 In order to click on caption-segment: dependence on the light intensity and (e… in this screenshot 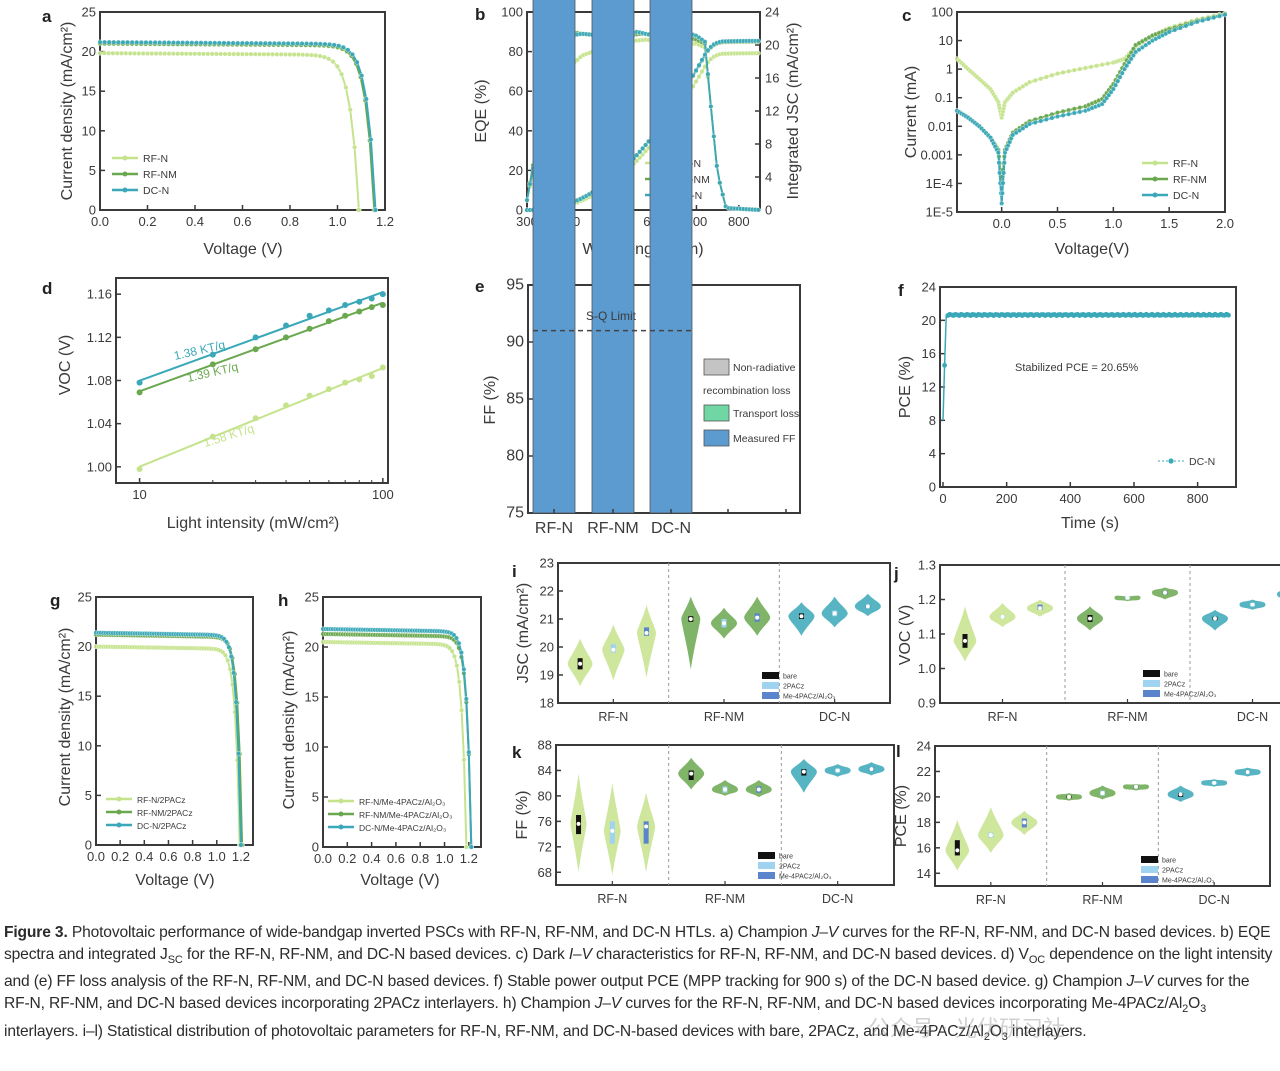, I will do `click(638, 968)`.